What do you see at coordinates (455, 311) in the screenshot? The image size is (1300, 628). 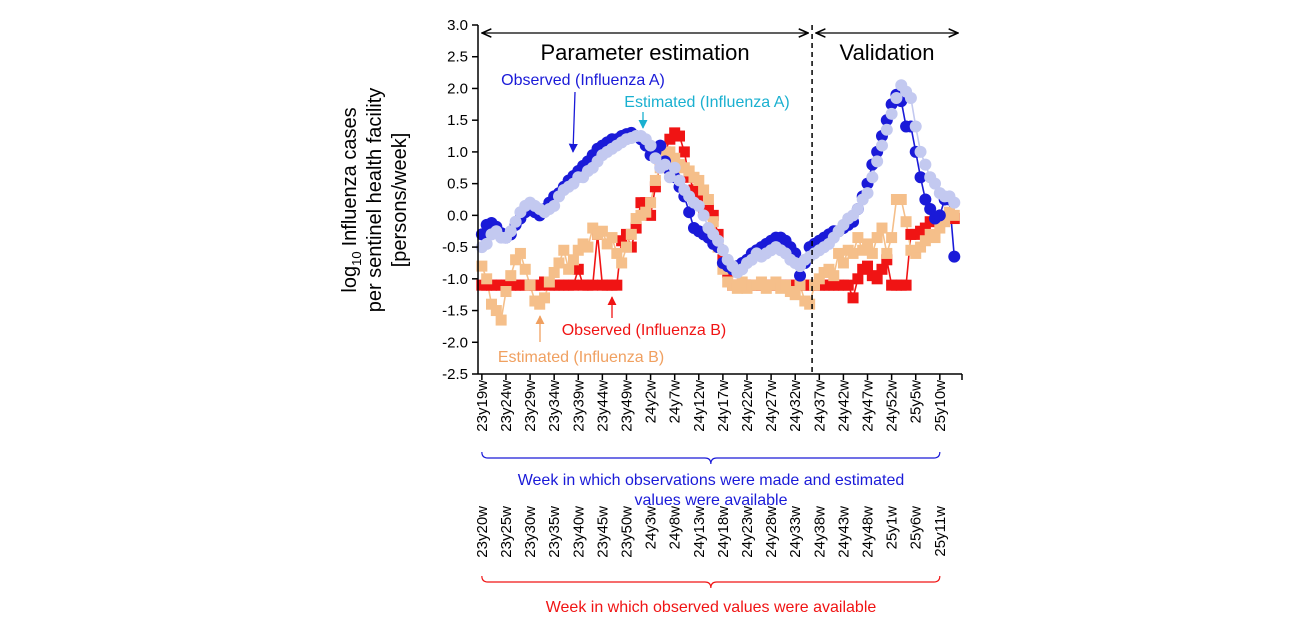 I see `y-tick-label: -1.5` at bounding box center [455, 311].